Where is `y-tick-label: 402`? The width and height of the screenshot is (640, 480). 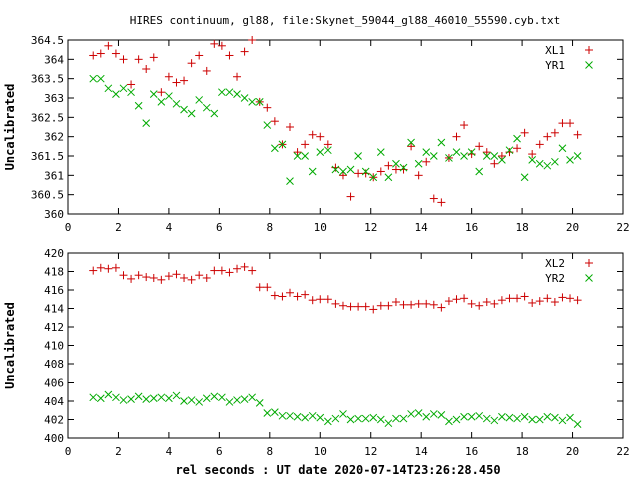 y-tick-label: 402 is located at coordinates (54, 420).